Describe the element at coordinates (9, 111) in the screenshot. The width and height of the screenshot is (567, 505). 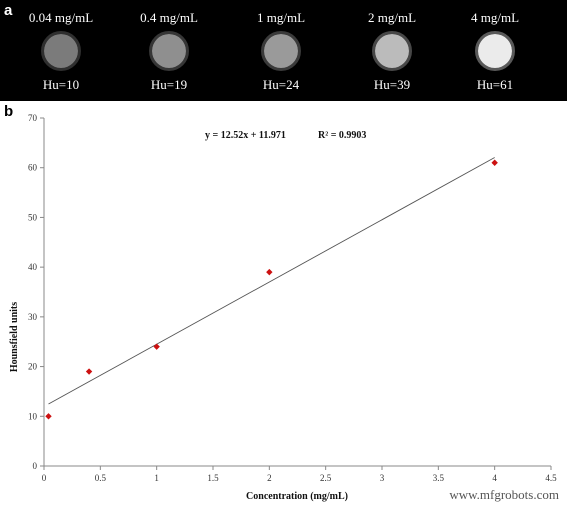
I see `panel-b-letter: b` at that location.